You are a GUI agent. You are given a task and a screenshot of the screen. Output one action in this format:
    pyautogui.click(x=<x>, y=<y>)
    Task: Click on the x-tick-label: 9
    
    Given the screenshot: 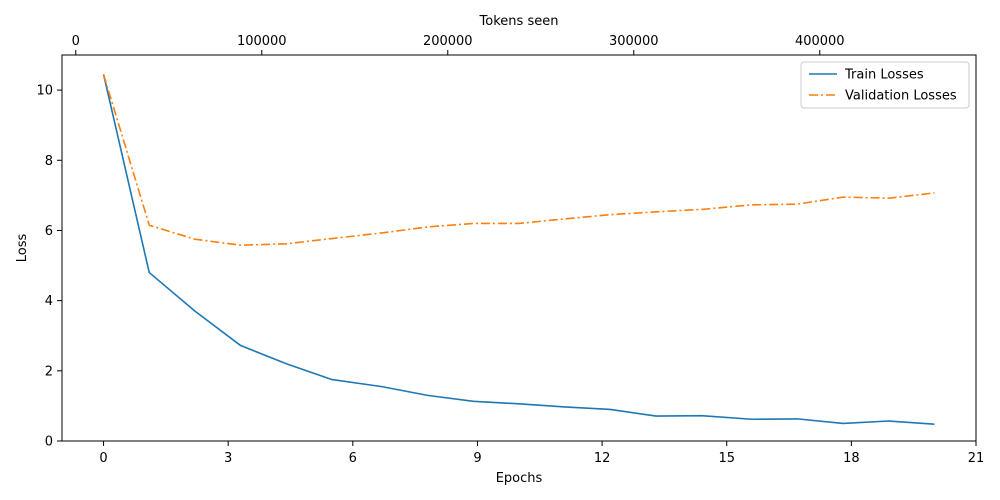 What is the action you would take?
    pyautogui.click(x=477, y=458)
    